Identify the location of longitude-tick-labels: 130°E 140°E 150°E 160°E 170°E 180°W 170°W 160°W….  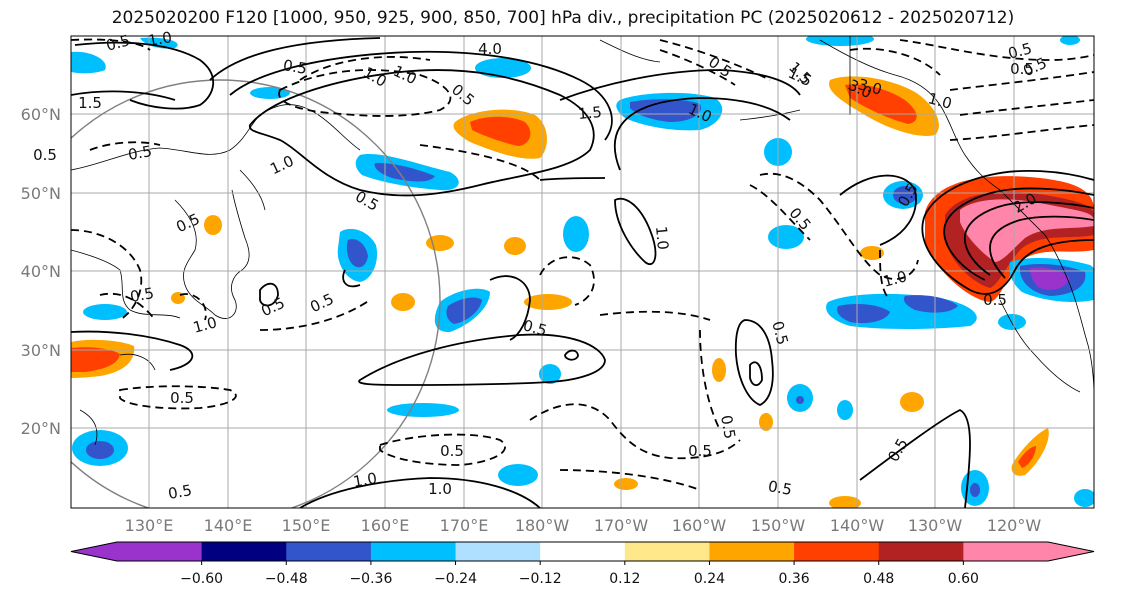
(583, 525).